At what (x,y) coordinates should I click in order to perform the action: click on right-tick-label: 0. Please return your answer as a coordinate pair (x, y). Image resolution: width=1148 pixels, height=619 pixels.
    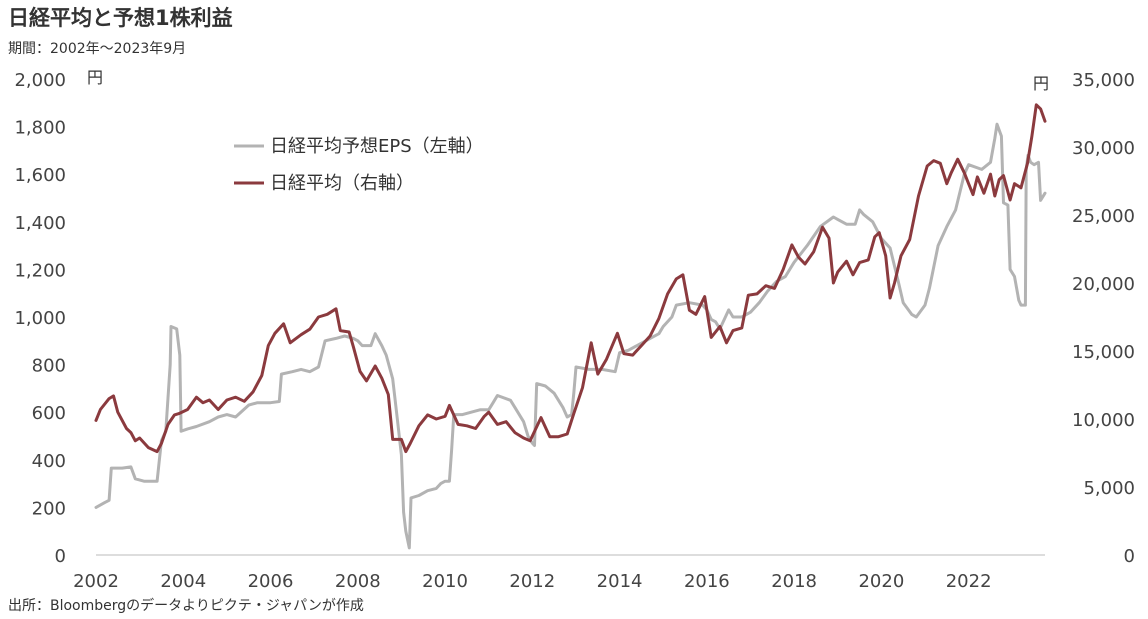
    Looking at the image, I should click on (1129, 556).